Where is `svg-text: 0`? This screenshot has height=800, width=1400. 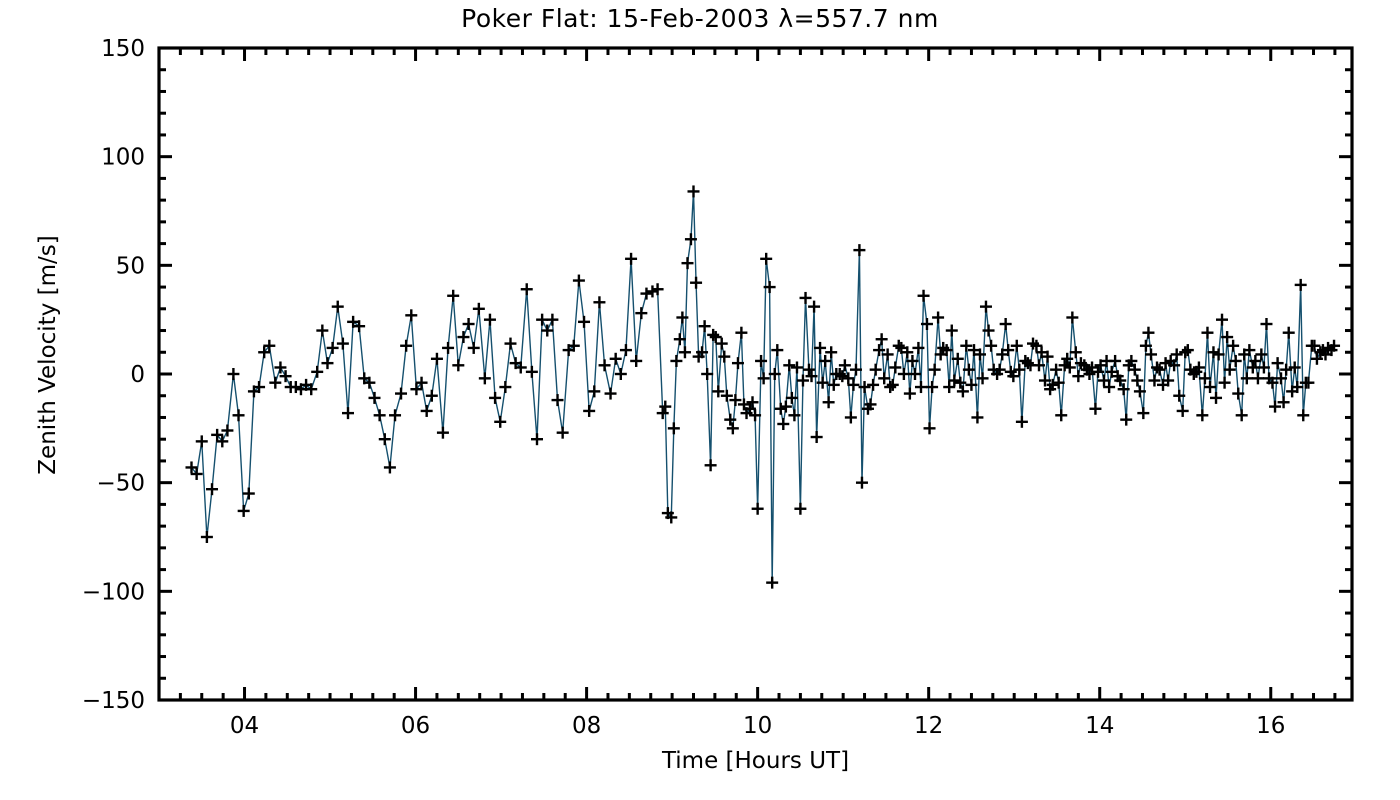 svg-text: 0 is located at coordinates (137, 375).